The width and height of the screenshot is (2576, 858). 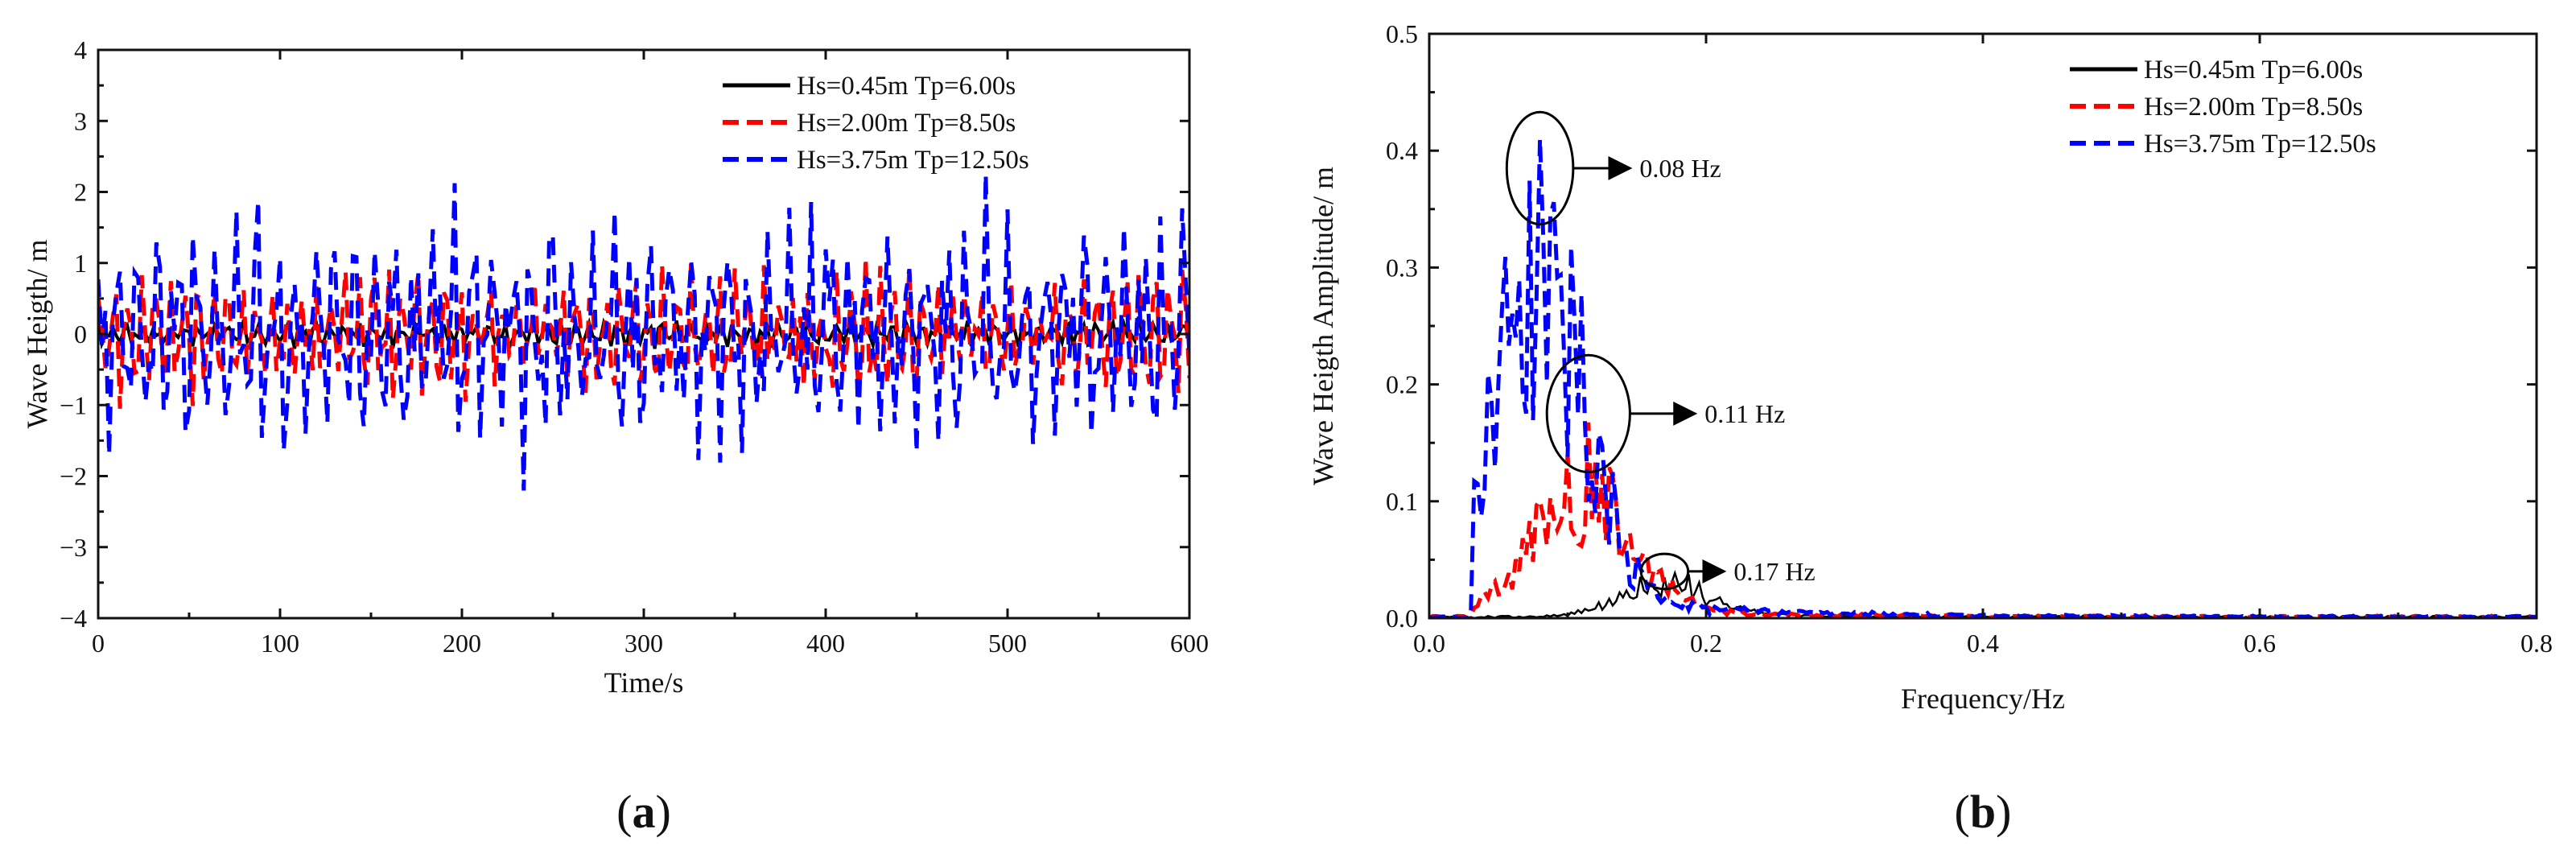 I want to click on panel-b-legend-label: Hs=3.75m Tp=12.50s, so click(x=2260, y=144).